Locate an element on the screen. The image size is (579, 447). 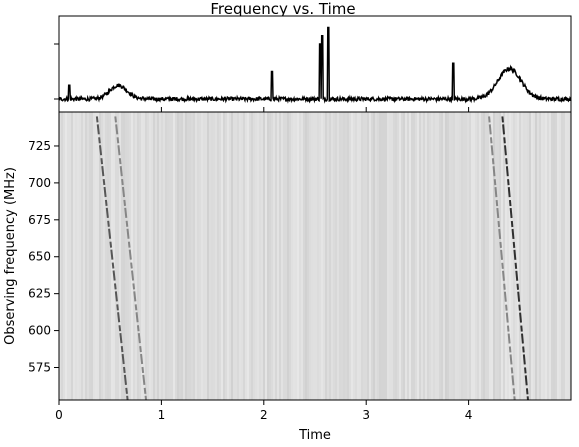
y-tick-label: 600 is located at coordinates (39, 331).